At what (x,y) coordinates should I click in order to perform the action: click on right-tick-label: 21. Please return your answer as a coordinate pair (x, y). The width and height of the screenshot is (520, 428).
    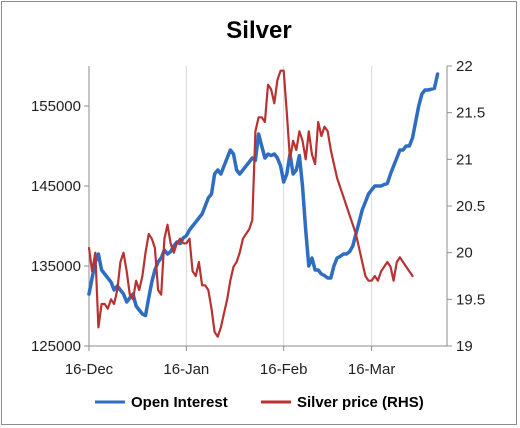
    Looking at the image, I should click on (464, 159).